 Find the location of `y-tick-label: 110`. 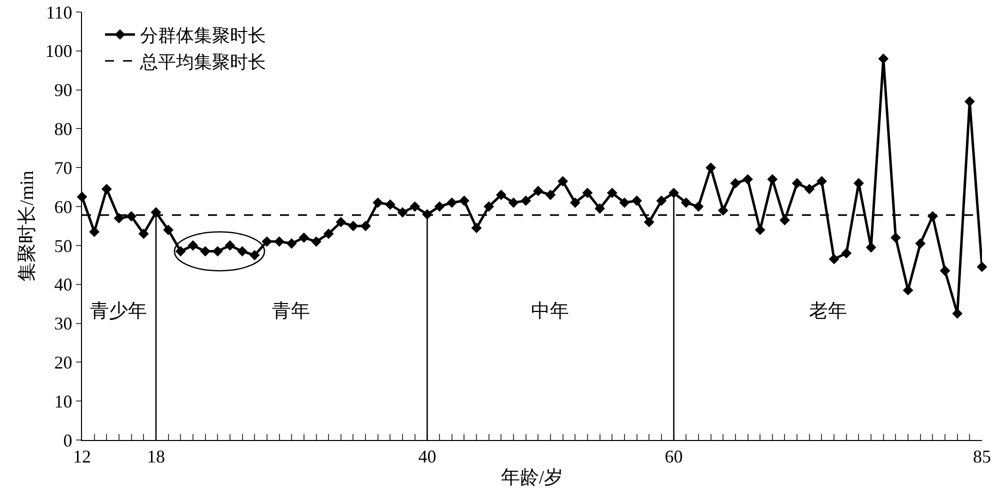

y-tick-label: 110 is located at coordinates (59, 12).